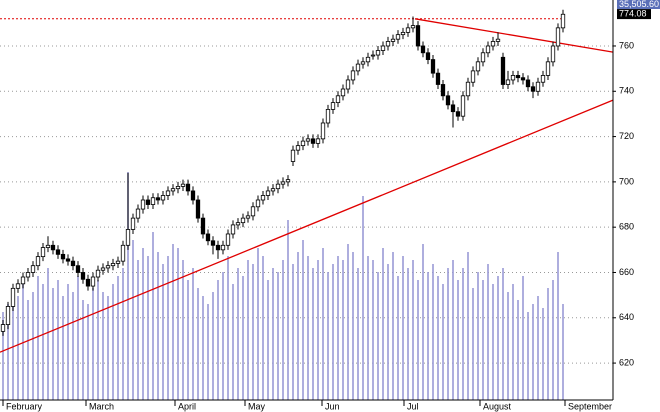  What do you see at coordinates (626, 272) in the screenshot?
I see `y-tick-label: 660` at bounding box center [626, 272].